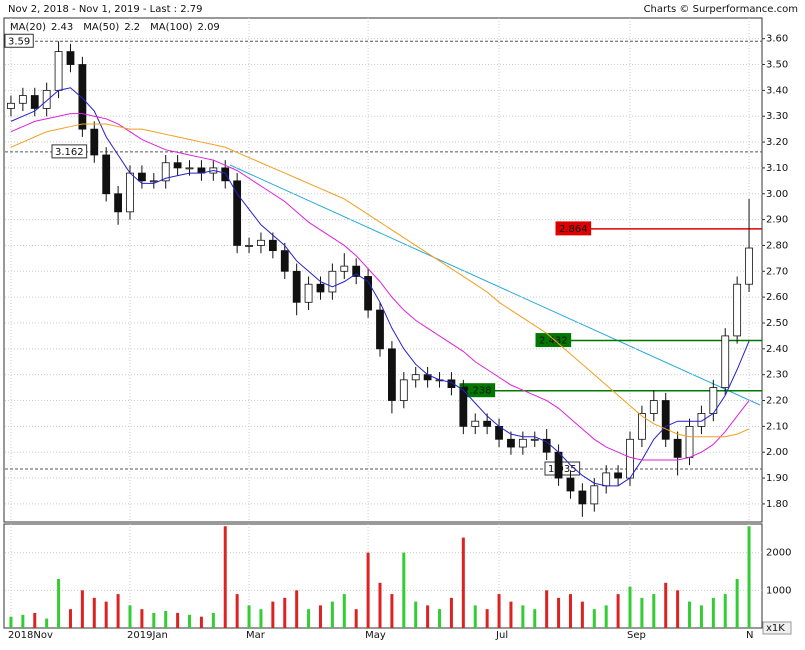 This screenshot has height=650, width=805. What do you see at coordinates (209, 27) in the screenshot?
I see `legend-value: 2.09` at bounding box center [209, 27].